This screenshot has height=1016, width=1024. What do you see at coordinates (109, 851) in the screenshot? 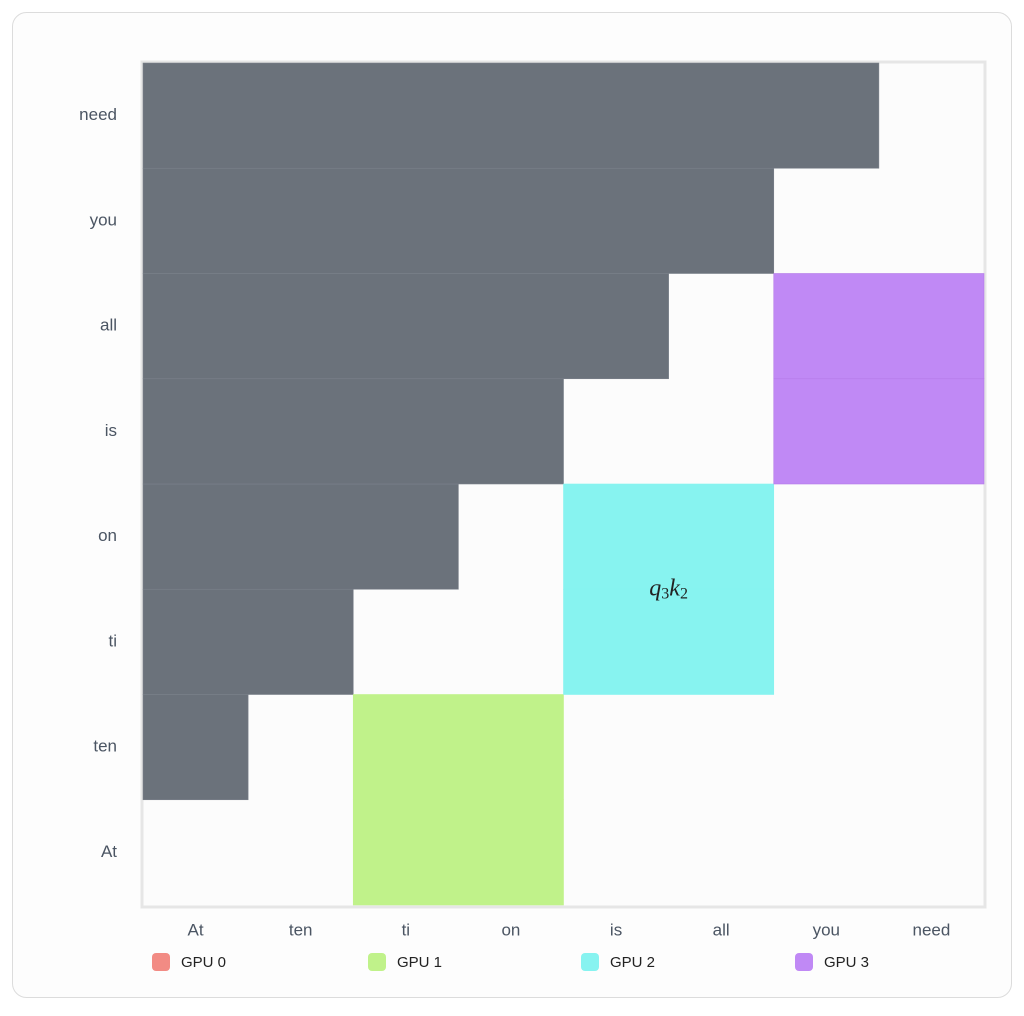
I see `y-label: At` at bounding box center [109, 851].